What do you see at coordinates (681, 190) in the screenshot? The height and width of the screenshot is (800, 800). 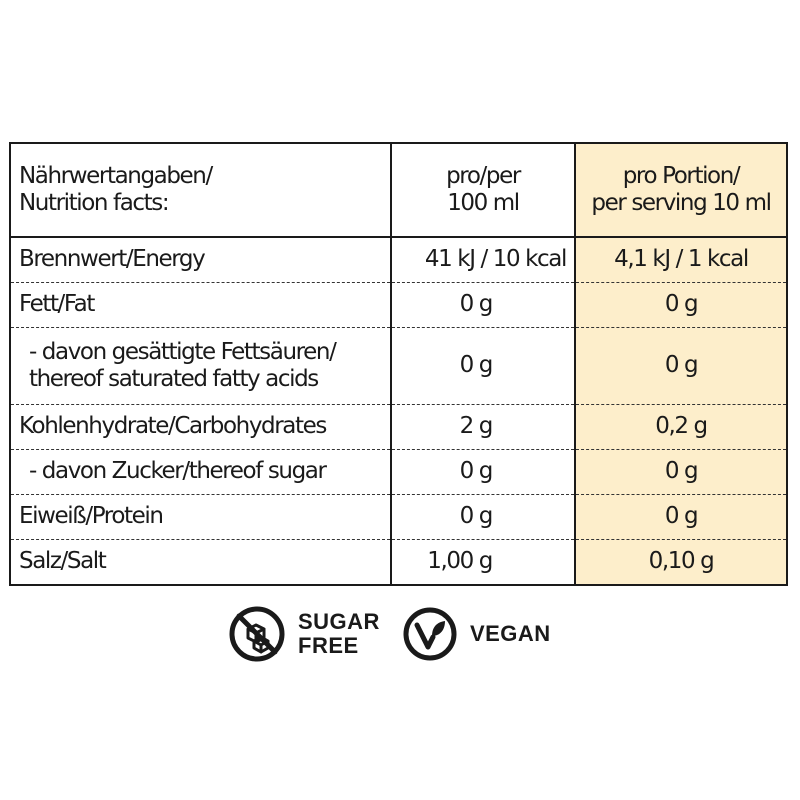 I see `header-per-serving: pro Portion/ per serving 10 ml` at bounding box center [681, 190].